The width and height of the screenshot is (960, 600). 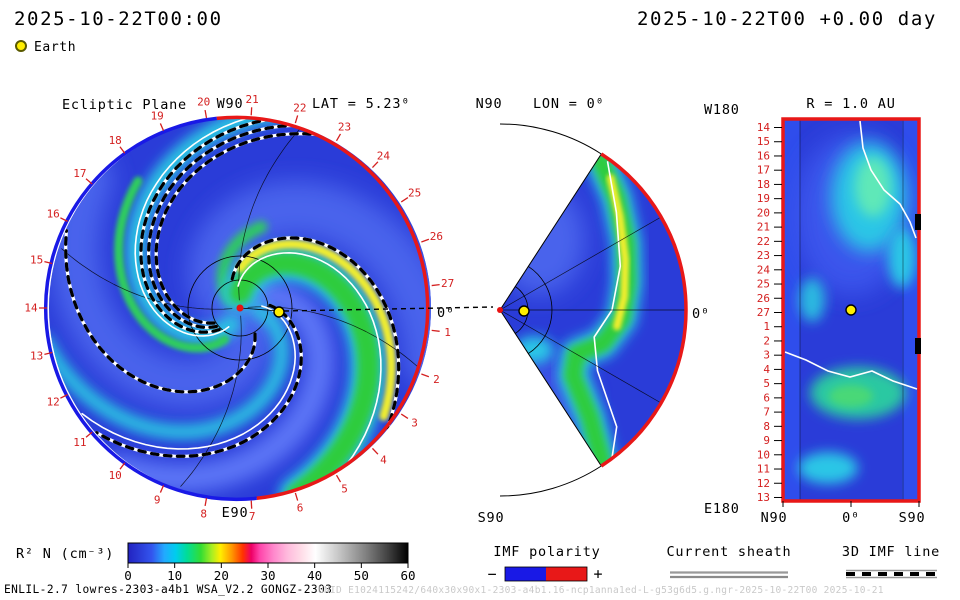 I want to click on ecliptic-day-label: 16, so click(x=53, y=214).